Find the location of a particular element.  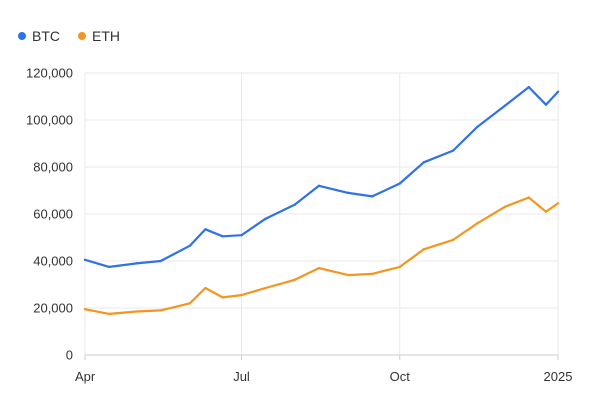

legend-marker-eth is located at coordinates (82, 36).